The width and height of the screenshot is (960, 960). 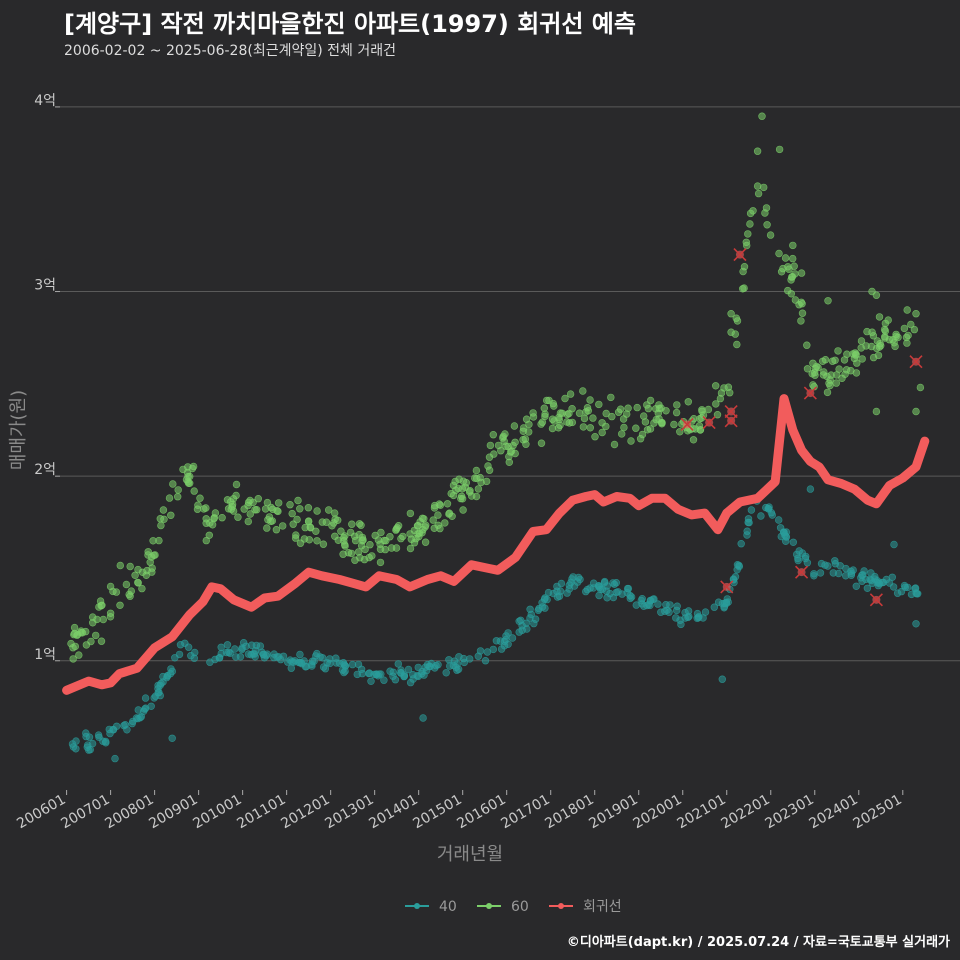 I want to click on y-axis-title: 매매가(원), so click(x=18, y=430).